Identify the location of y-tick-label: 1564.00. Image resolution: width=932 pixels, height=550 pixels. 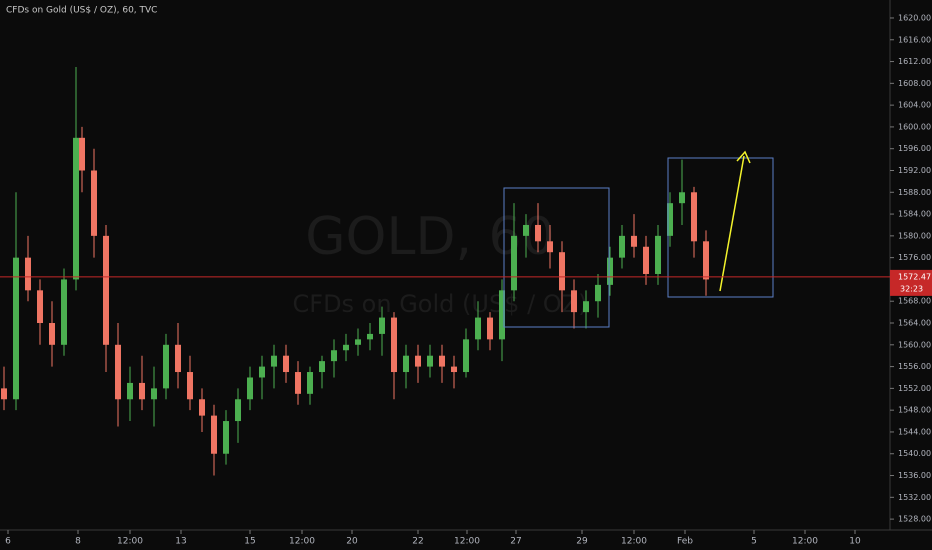
(914, 323).